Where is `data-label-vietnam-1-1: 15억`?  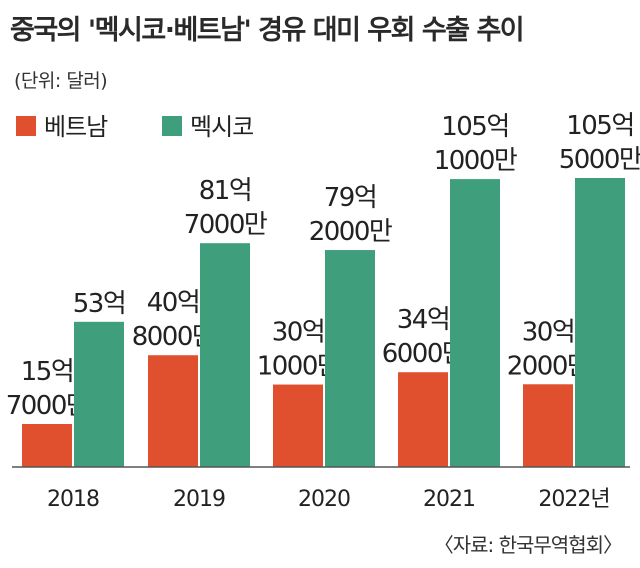 data-label-vietnam-1-1: 15억 is located at coordinates (47, 372).